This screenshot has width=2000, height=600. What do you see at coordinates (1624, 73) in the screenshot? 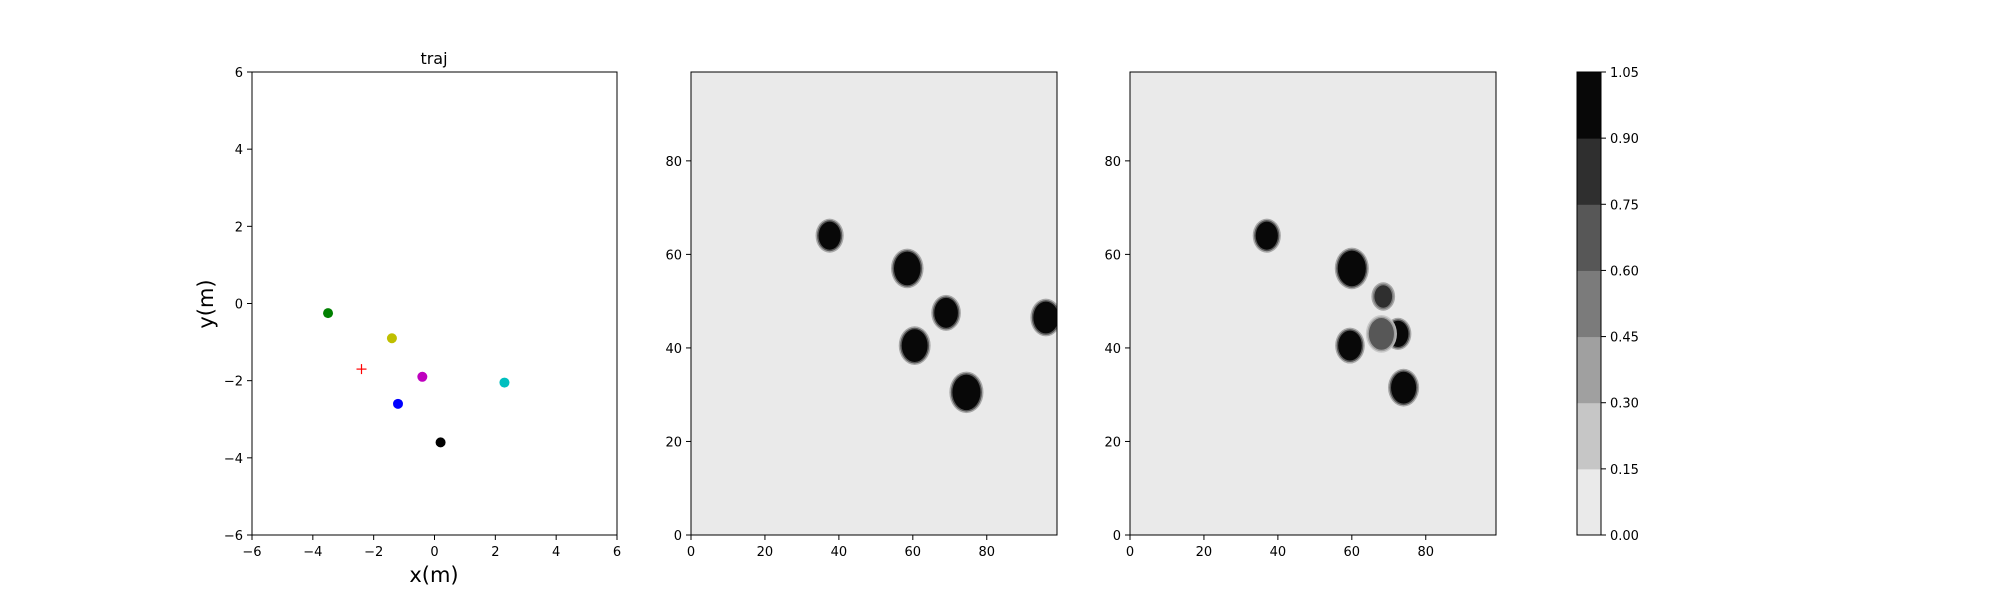
I see `colorbar-tick-label: 1.05` at bounding box center [1624, 73].